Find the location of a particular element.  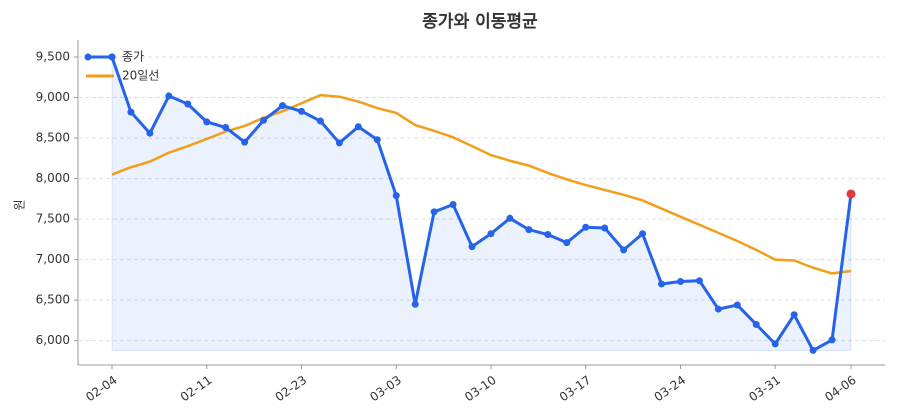

x-tick-label: 03-03 is located at coordinates (385, 388).